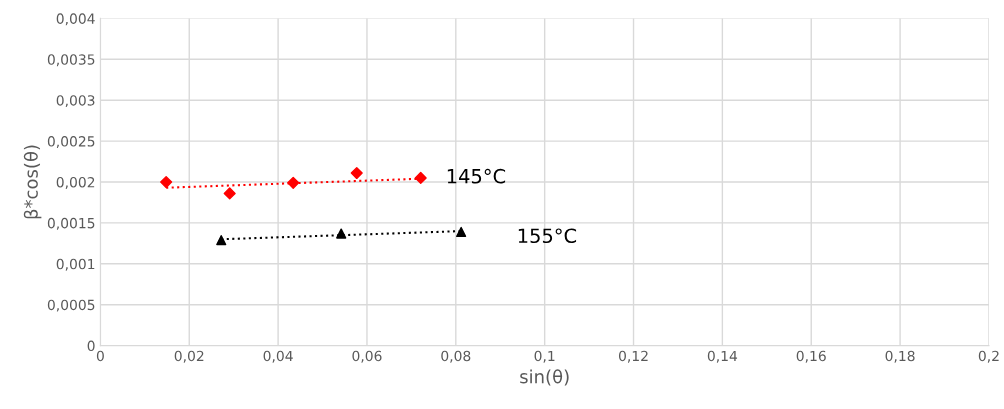 Image resolution: width=1004 pixels, height=409 pixels. I want to click on x-tick-label: 0,16, so click(811, 356).